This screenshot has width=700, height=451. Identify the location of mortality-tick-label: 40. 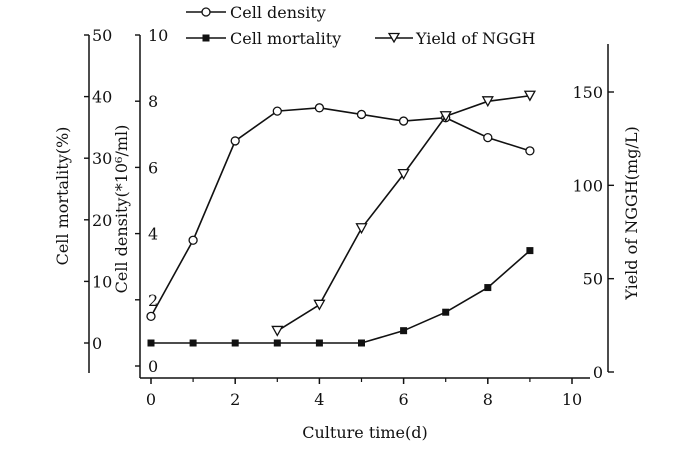
(102, 97).